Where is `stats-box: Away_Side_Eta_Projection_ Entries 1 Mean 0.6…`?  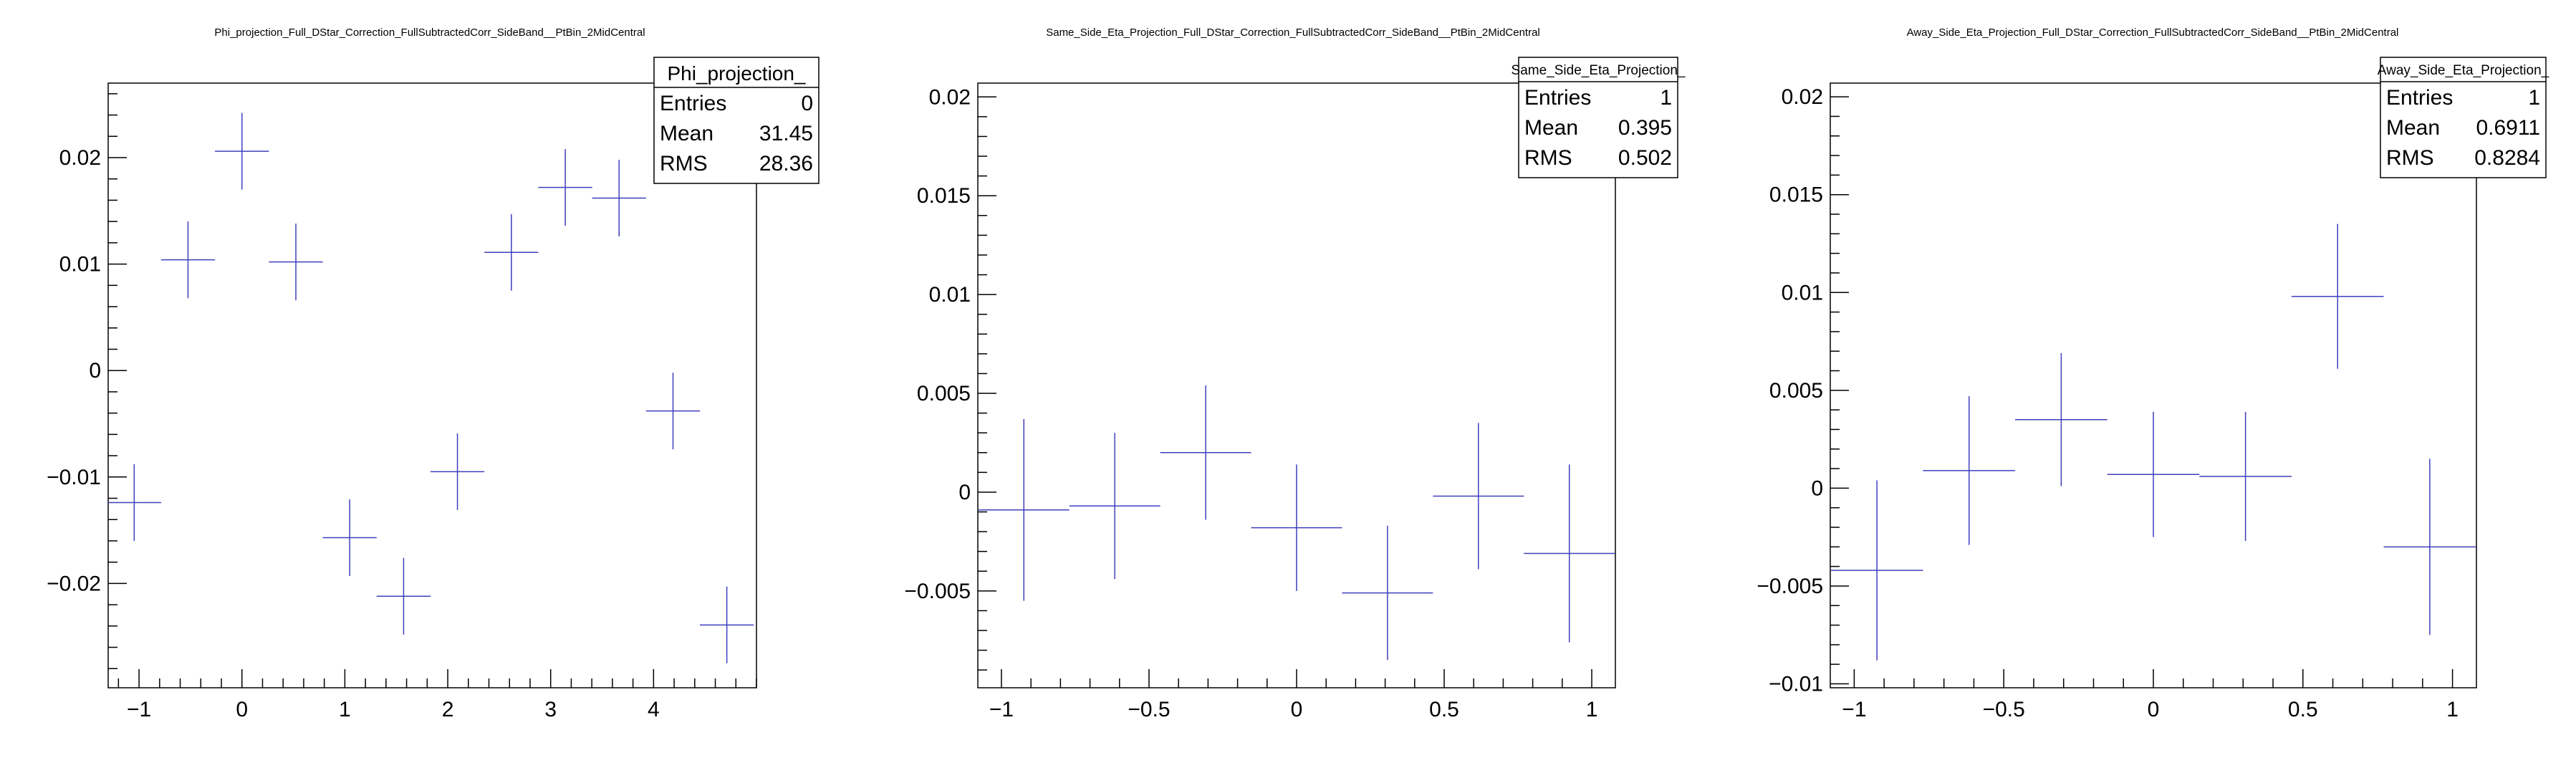 stats-box: Away_Side_Eta_Projection_ Entries 1 Mean 0.6… is located at coordinates (2463, 117).